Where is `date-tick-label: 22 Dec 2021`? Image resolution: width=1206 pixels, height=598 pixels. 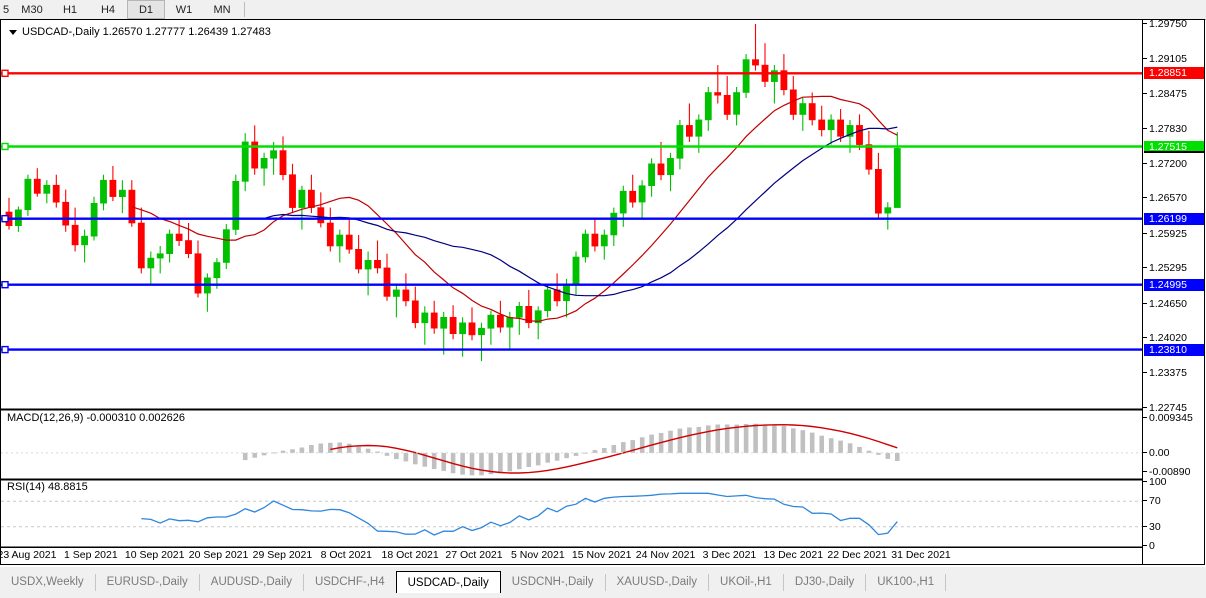
date-tick-label: 22 Dec 2021 is located at coordinates (857, 555).